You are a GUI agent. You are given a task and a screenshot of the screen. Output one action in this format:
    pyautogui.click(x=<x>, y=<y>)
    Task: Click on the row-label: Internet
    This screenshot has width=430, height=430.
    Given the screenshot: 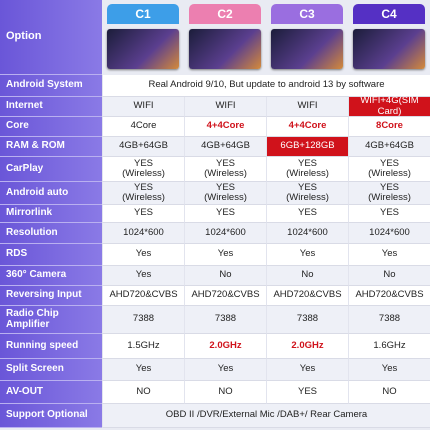 What is the action you would take?
    pyautogui.click(x=51, y=107)
    